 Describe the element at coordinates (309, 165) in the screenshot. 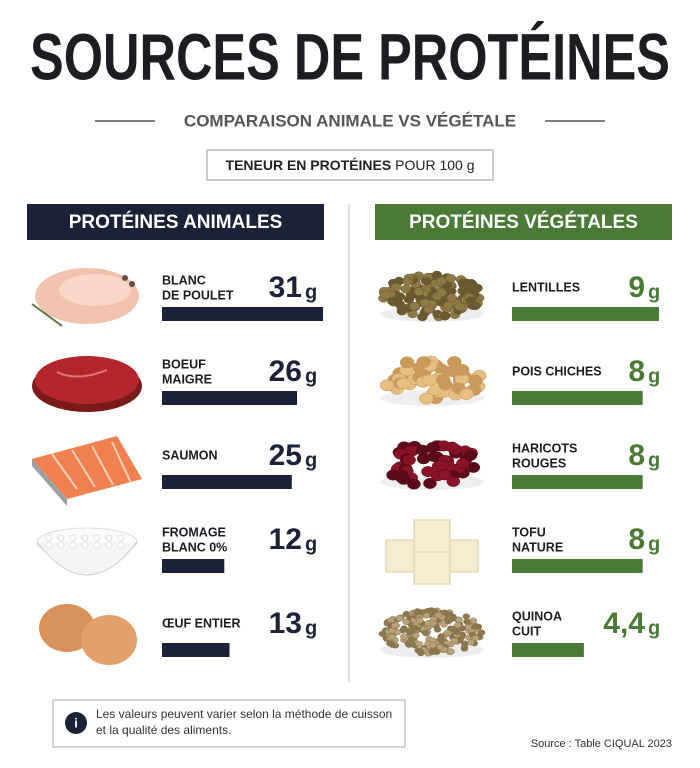

I see `badge-bold: TENEUR EN PROTÉINES` at that location.